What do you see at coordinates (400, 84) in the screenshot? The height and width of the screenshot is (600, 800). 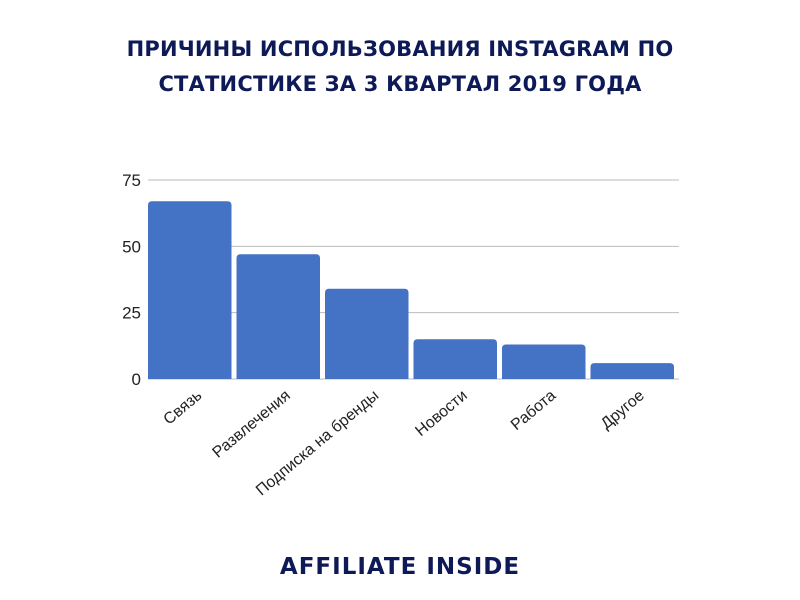 I see `chart-title-line-2: СТАТИСТИКЕ ЗА 3 КВАРТАЛ 2019 ГОДА` at bounding box center [400, 84].